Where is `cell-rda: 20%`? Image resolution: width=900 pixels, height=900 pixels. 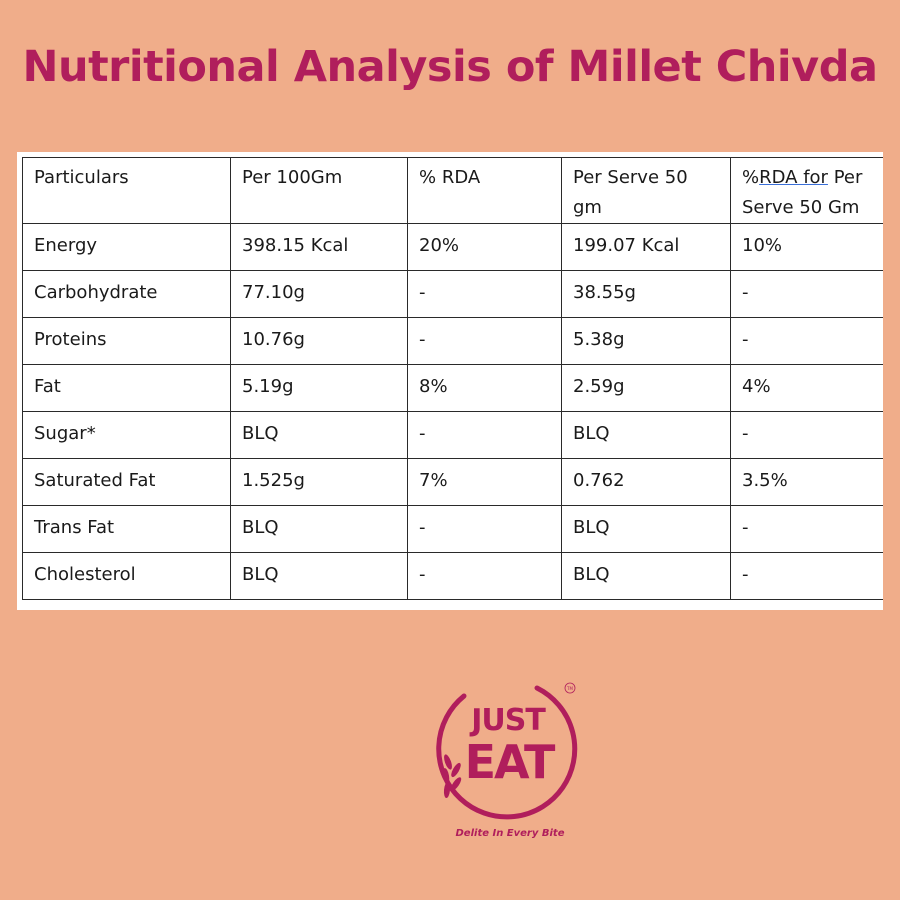
cell-rda: 20% is located at coordinates (484, 247).